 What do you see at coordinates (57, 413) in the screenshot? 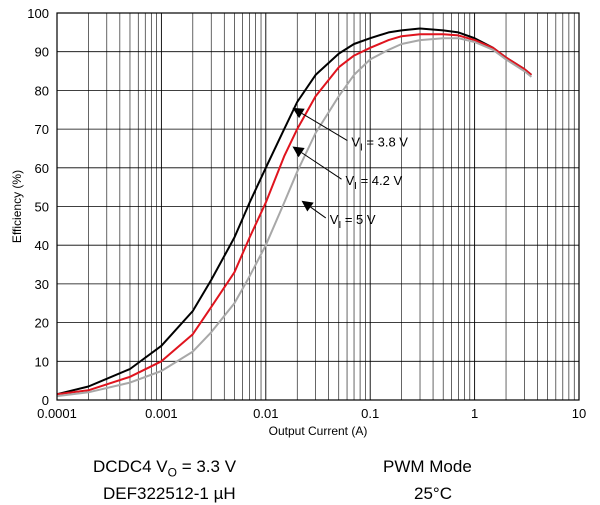
I see `x-tick-label: 0.0001` at bounding box center [57, 413].